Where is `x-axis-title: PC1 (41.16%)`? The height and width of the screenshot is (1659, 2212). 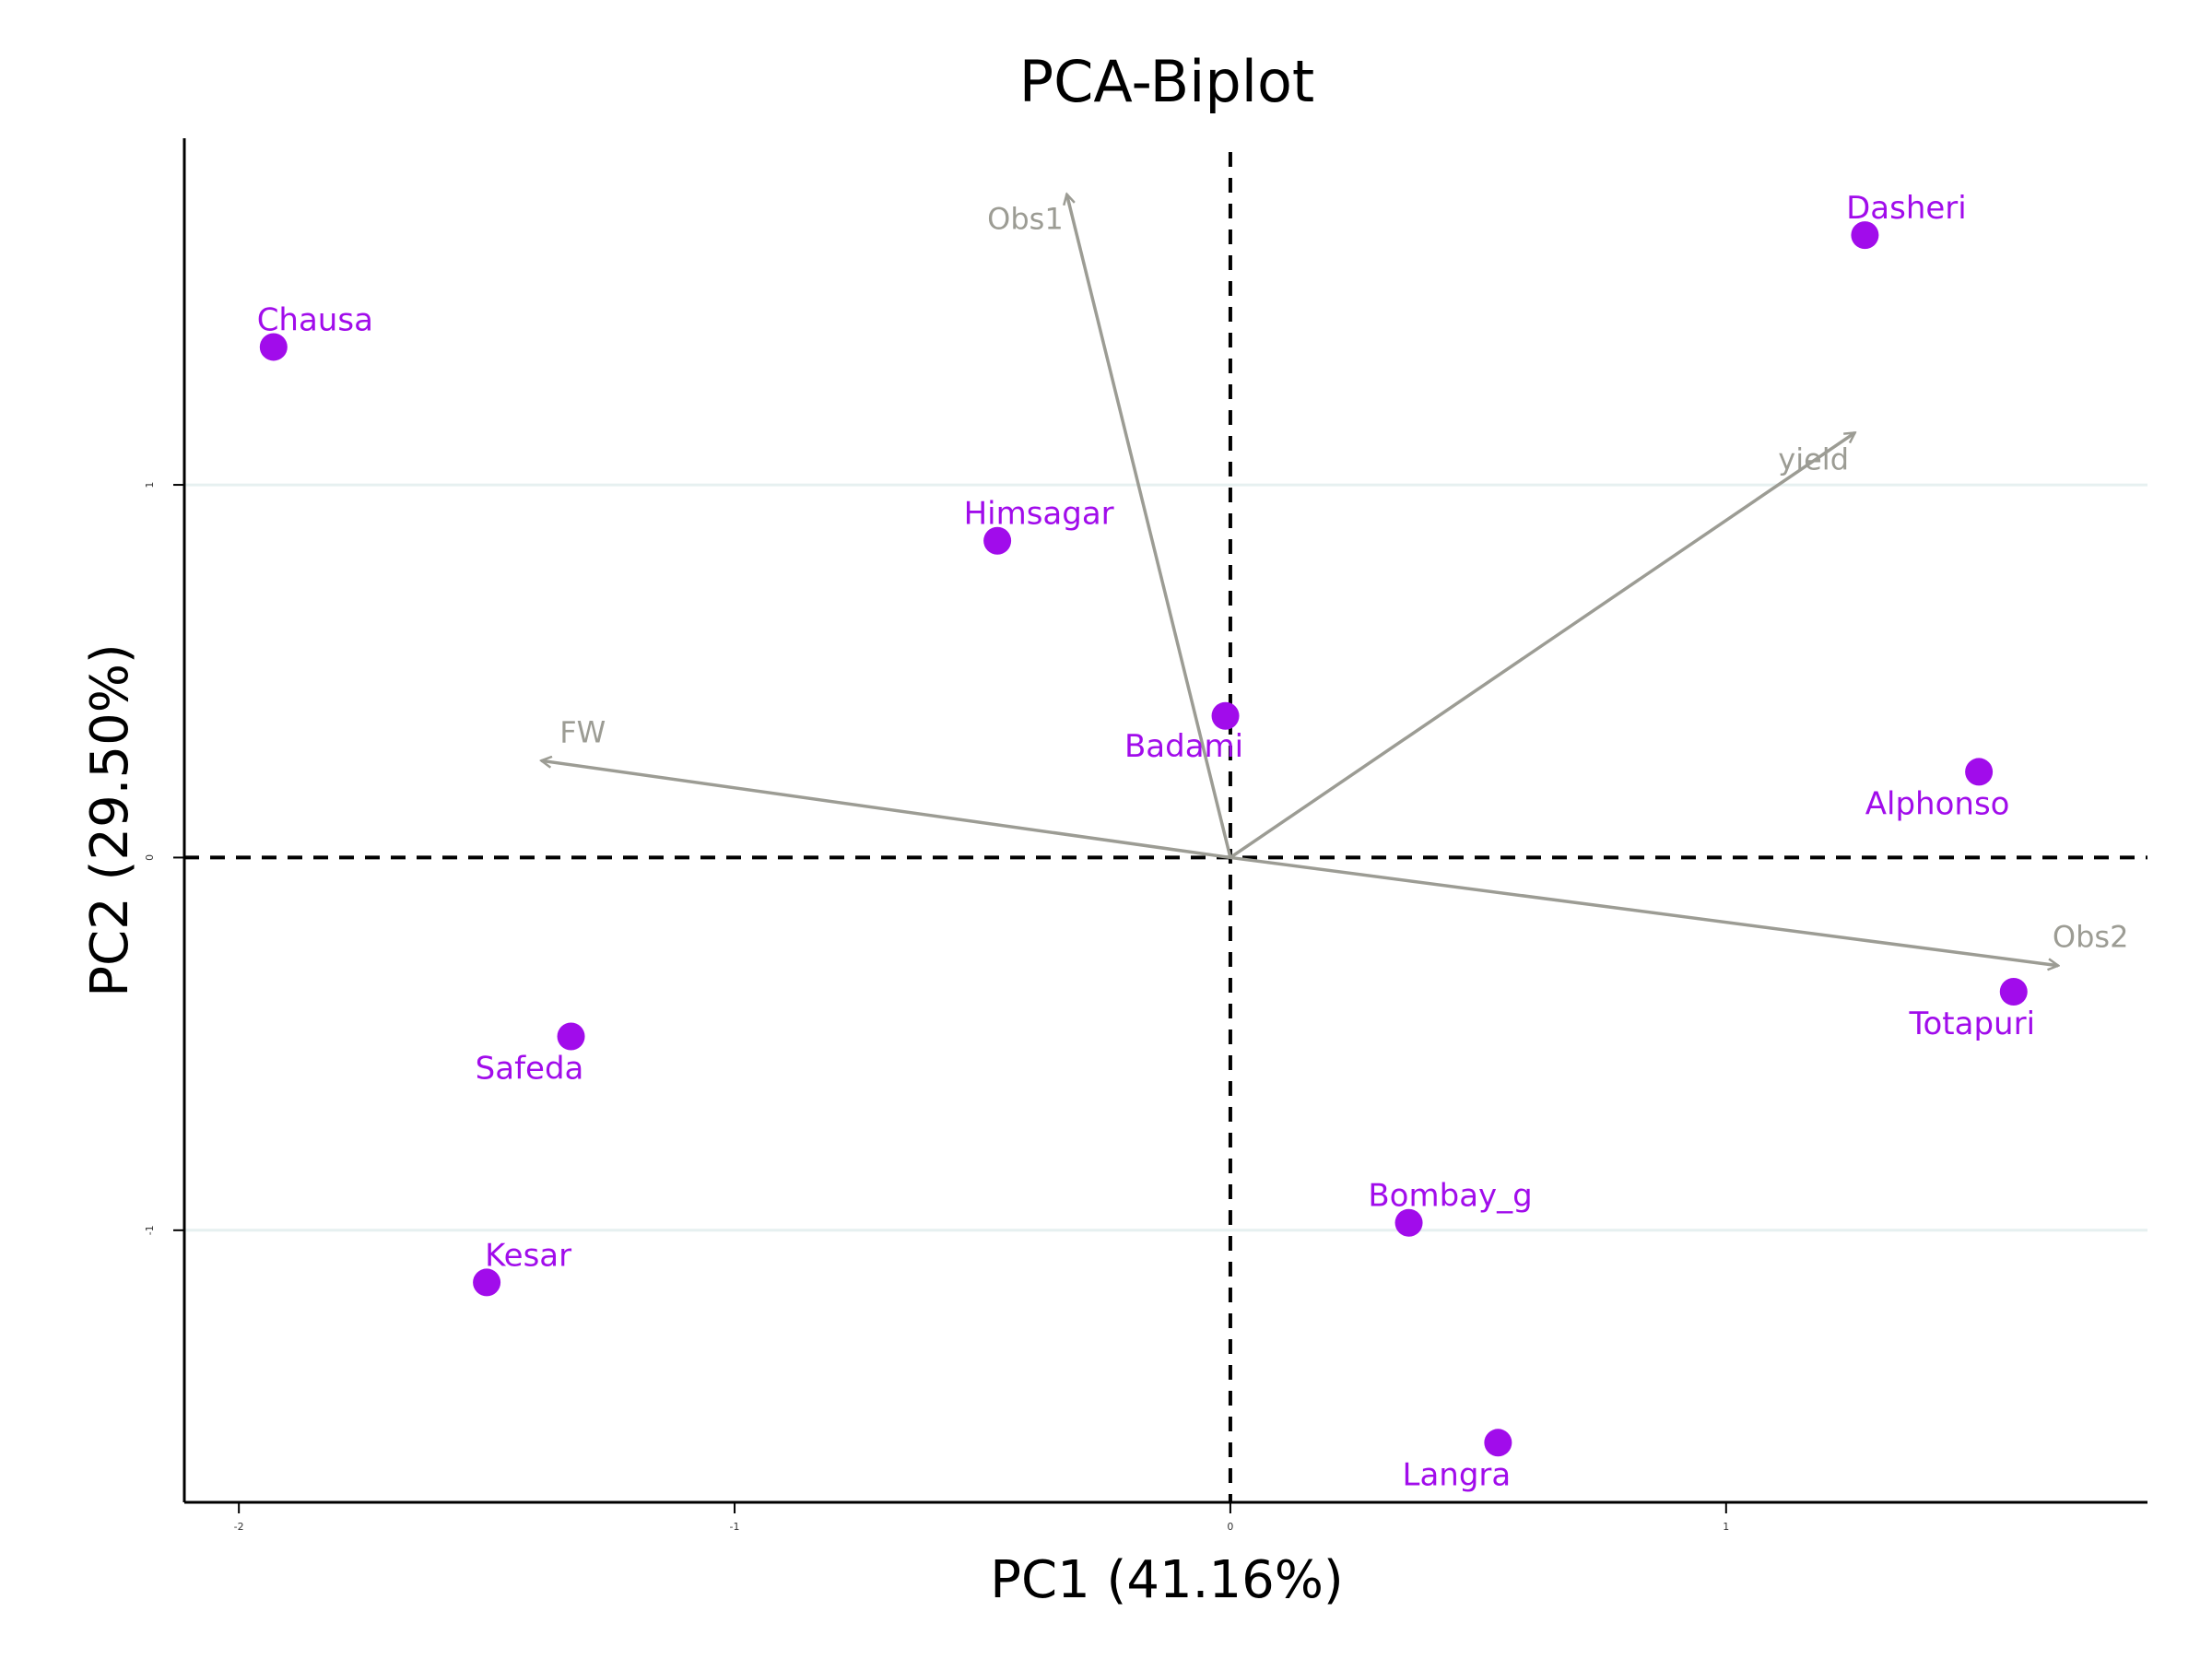
x-axis-title: PC1 (41.16%) is located at coordinates (1167, 1580).